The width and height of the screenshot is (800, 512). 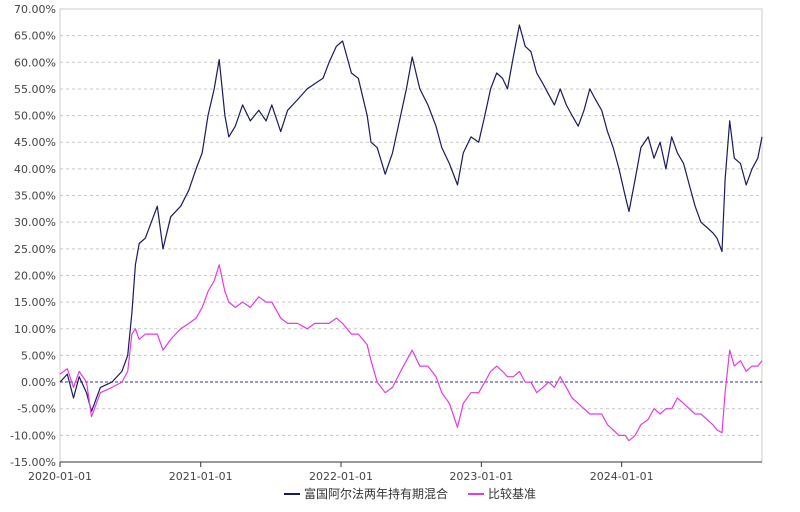 What do you see at coordinates (35, 142) in the screenshot?
I see `y-tick-label: 45.00%` at bounding box center [35, 142].